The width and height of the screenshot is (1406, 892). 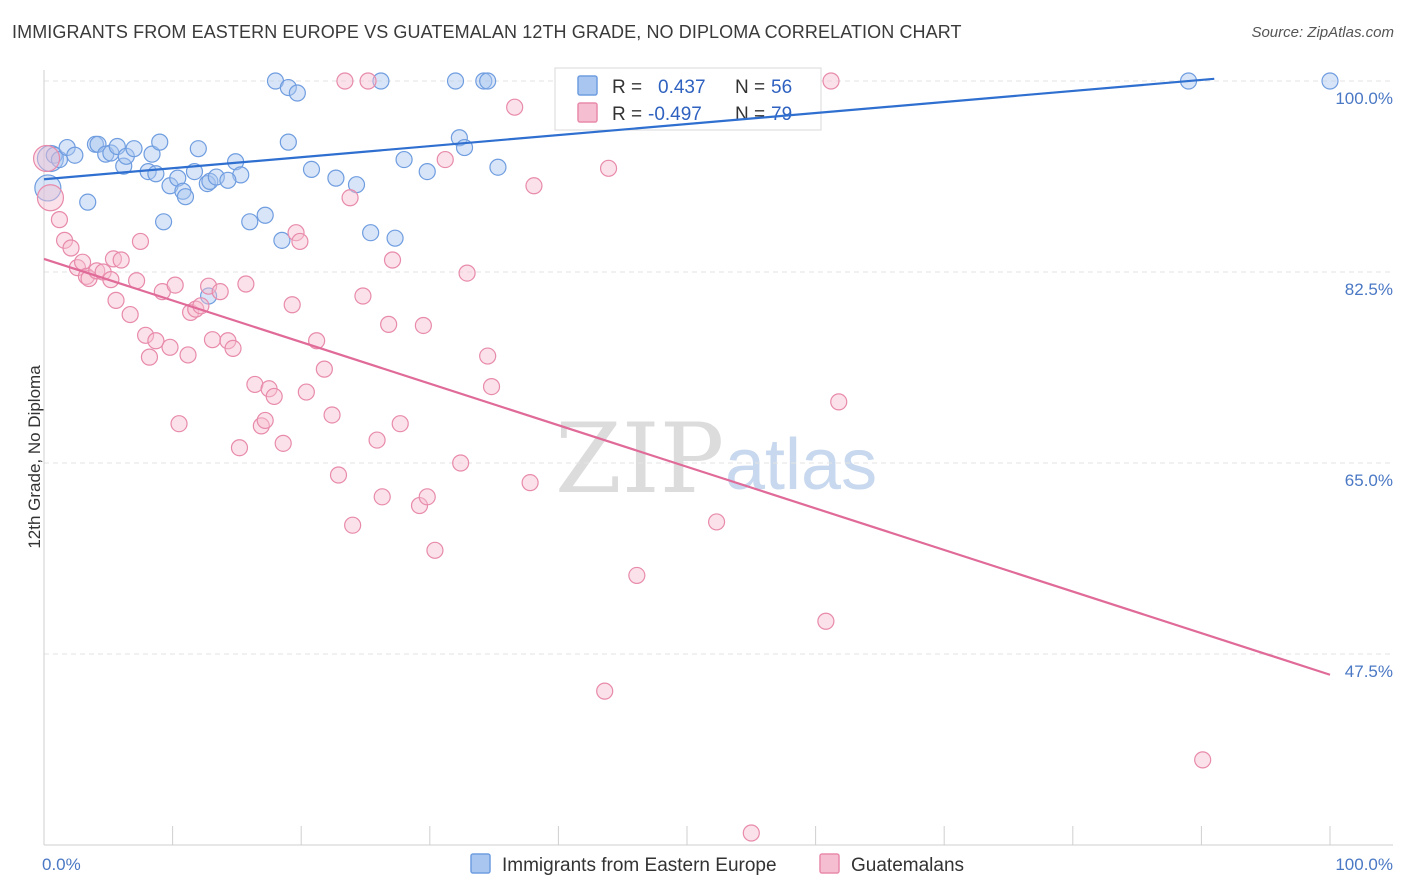 I want to click on y-axis-label: 12th Grade, No Diploma, so click(x=34, y=457).